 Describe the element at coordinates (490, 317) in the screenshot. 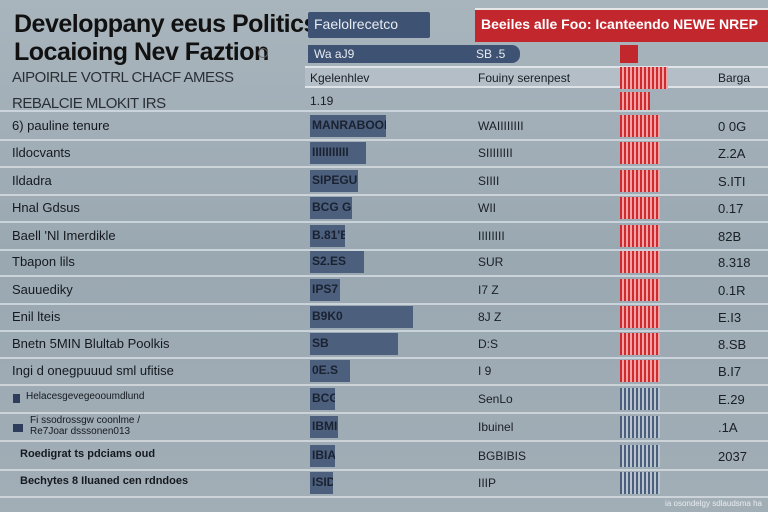

I see `row-col2: 8J Z` at that location.